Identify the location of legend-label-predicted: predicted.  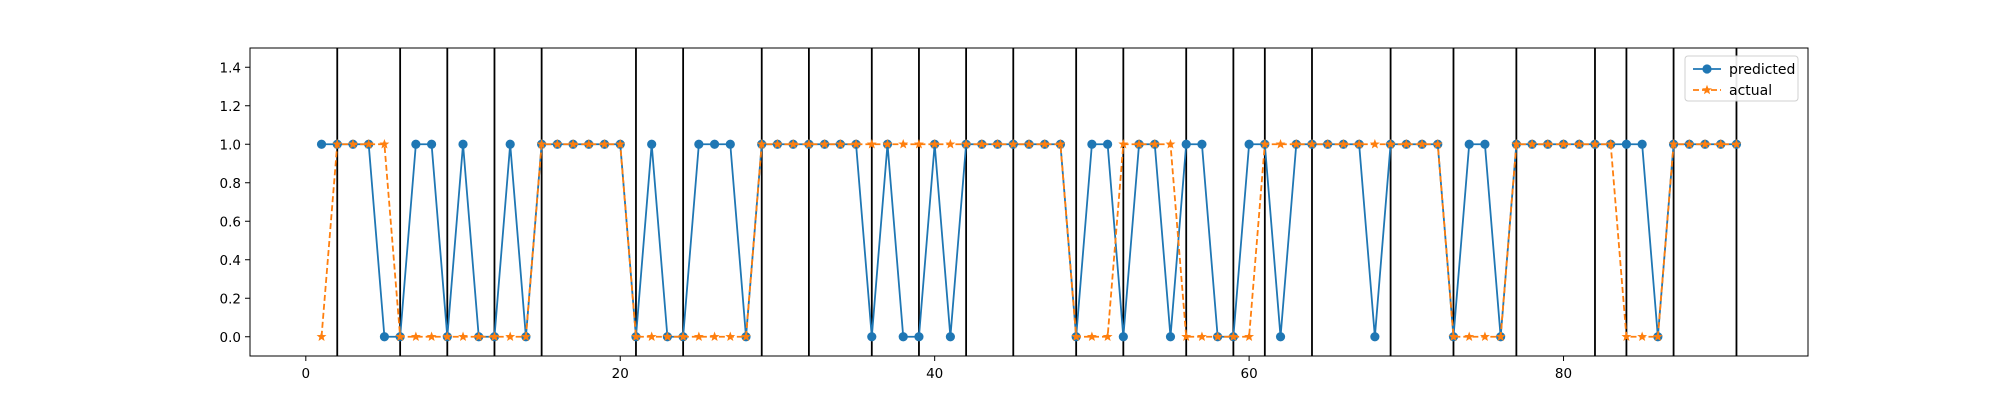
(1762, 70).